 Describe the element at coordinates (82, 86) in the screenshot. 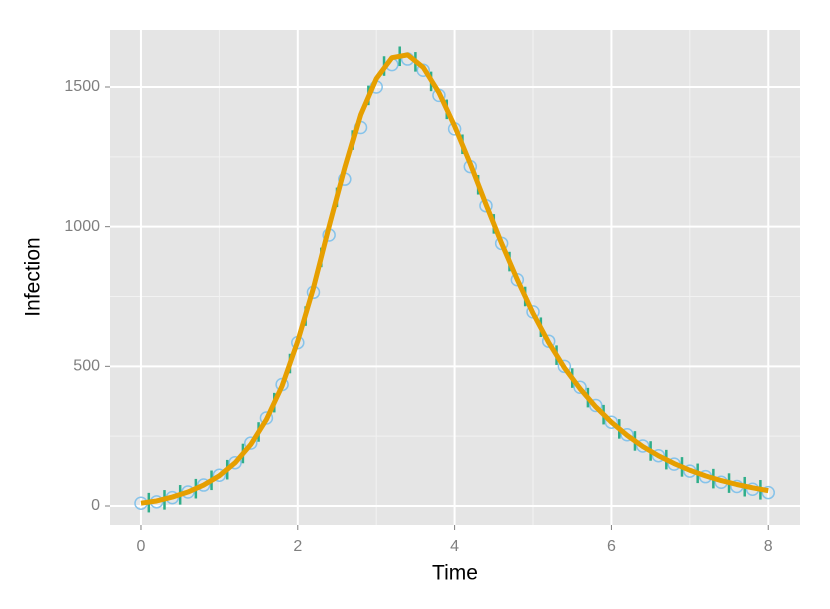

I see `y-tick-label: 1500` at that location.